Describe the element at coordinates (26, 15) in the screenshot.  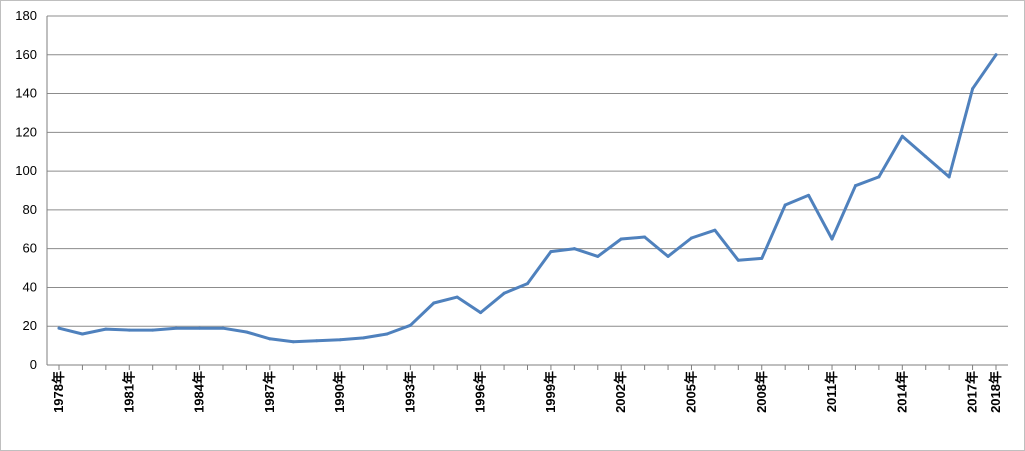
I see `y-tick-label-180: 180` at that location.